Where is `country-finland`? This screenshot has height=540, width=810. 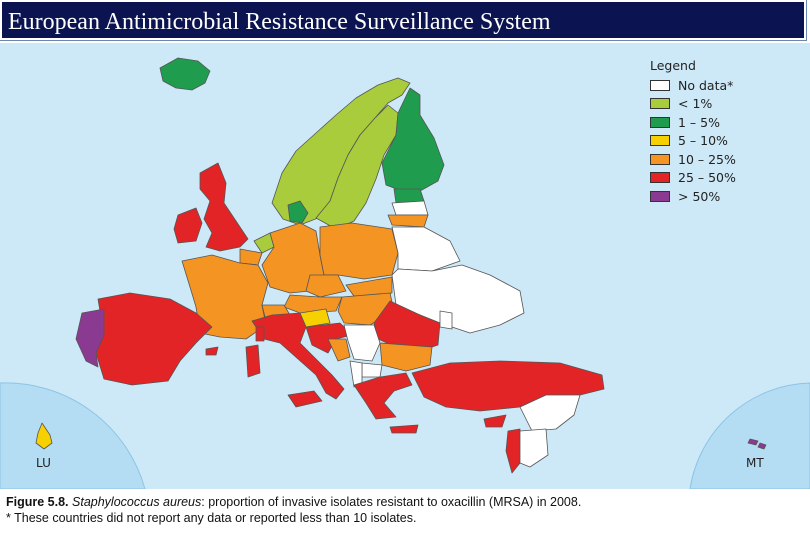
country-finland is located at coordinates (413, 139).